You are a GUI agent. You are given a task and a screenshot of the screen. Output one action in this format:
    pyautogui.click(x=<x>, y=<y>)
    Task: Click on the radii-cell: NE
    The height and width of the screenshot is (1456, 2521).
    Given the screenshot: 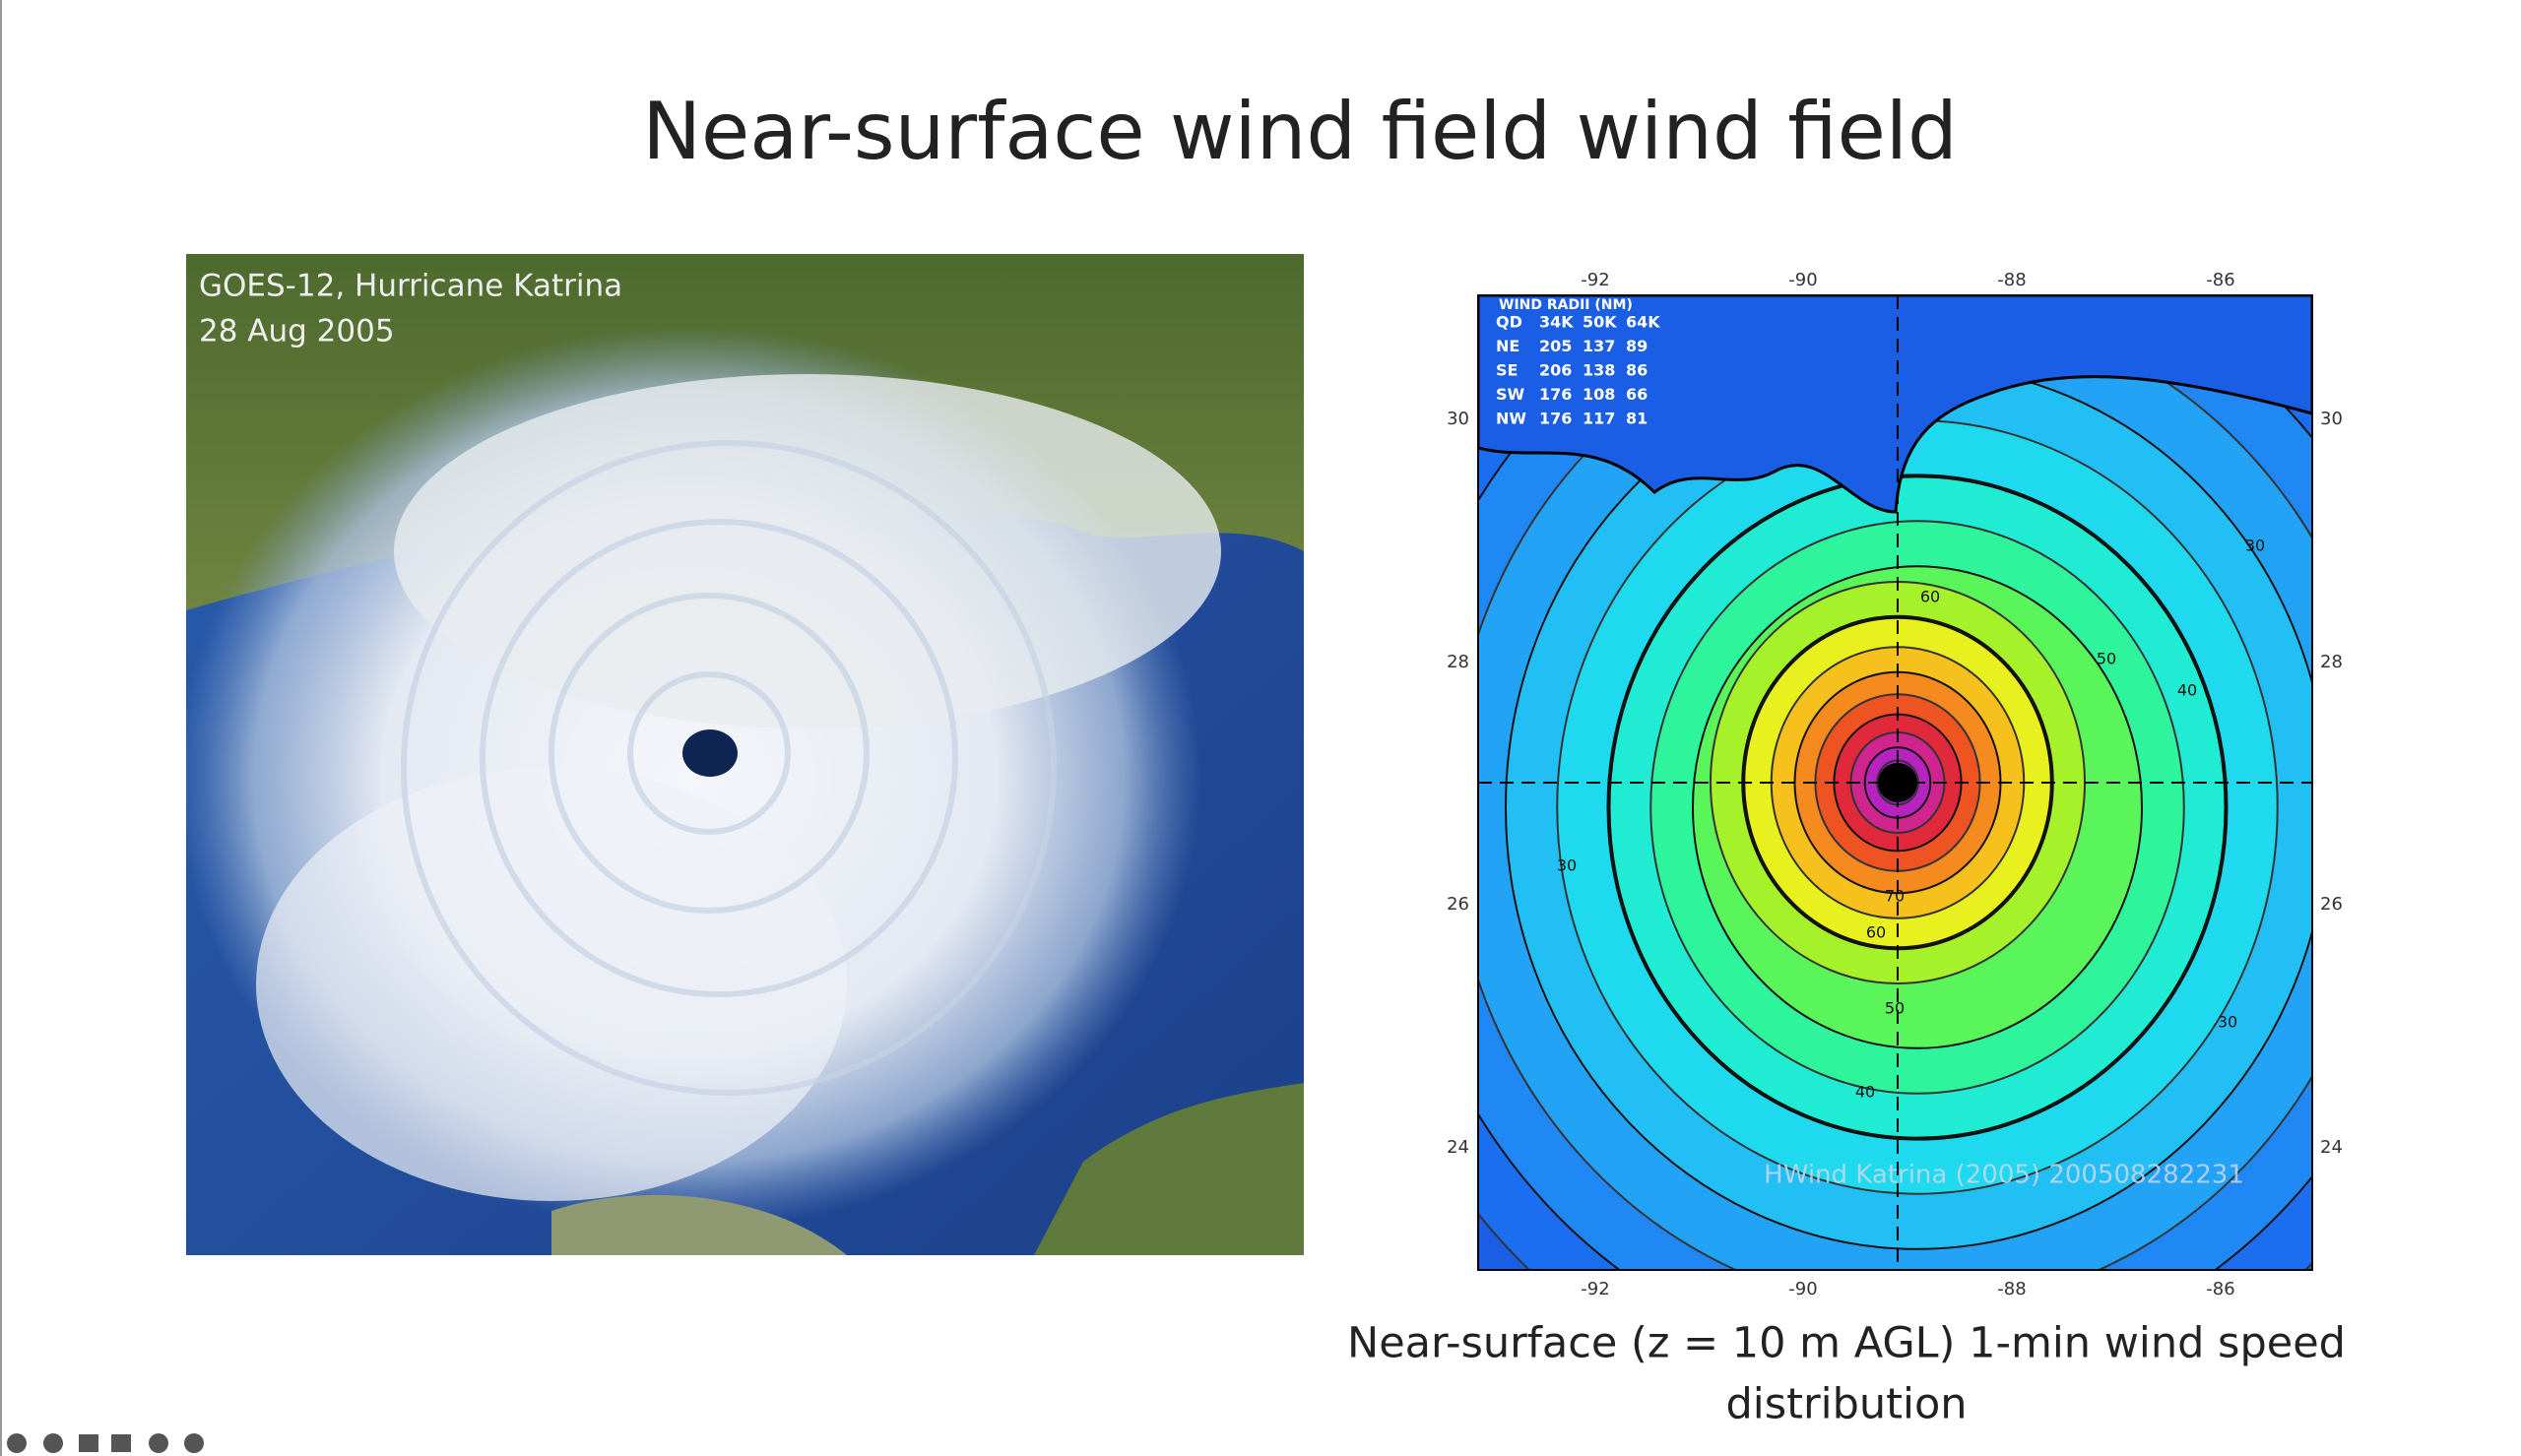 What is the action you would take?
    pyautogui.click(x=1507, y=346)
    